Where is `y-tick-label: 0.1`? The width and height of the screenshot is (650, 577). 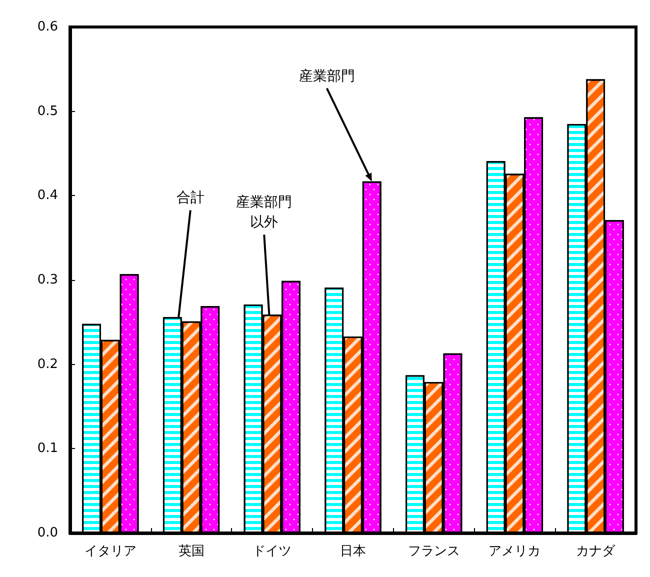
y-tick-label: 0.1 is located at coordinates (47, 448).